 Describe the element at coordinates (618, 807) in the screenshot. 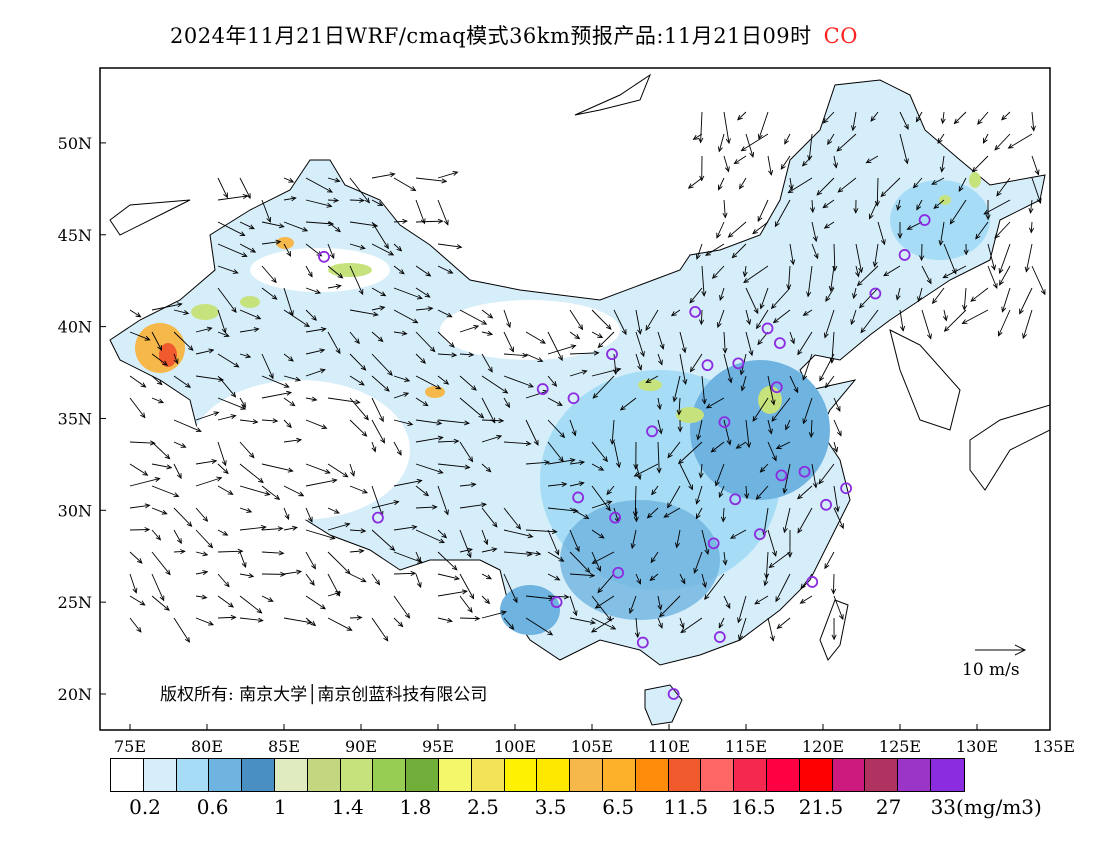

I see `colorbar-label: 6.5` at that location.